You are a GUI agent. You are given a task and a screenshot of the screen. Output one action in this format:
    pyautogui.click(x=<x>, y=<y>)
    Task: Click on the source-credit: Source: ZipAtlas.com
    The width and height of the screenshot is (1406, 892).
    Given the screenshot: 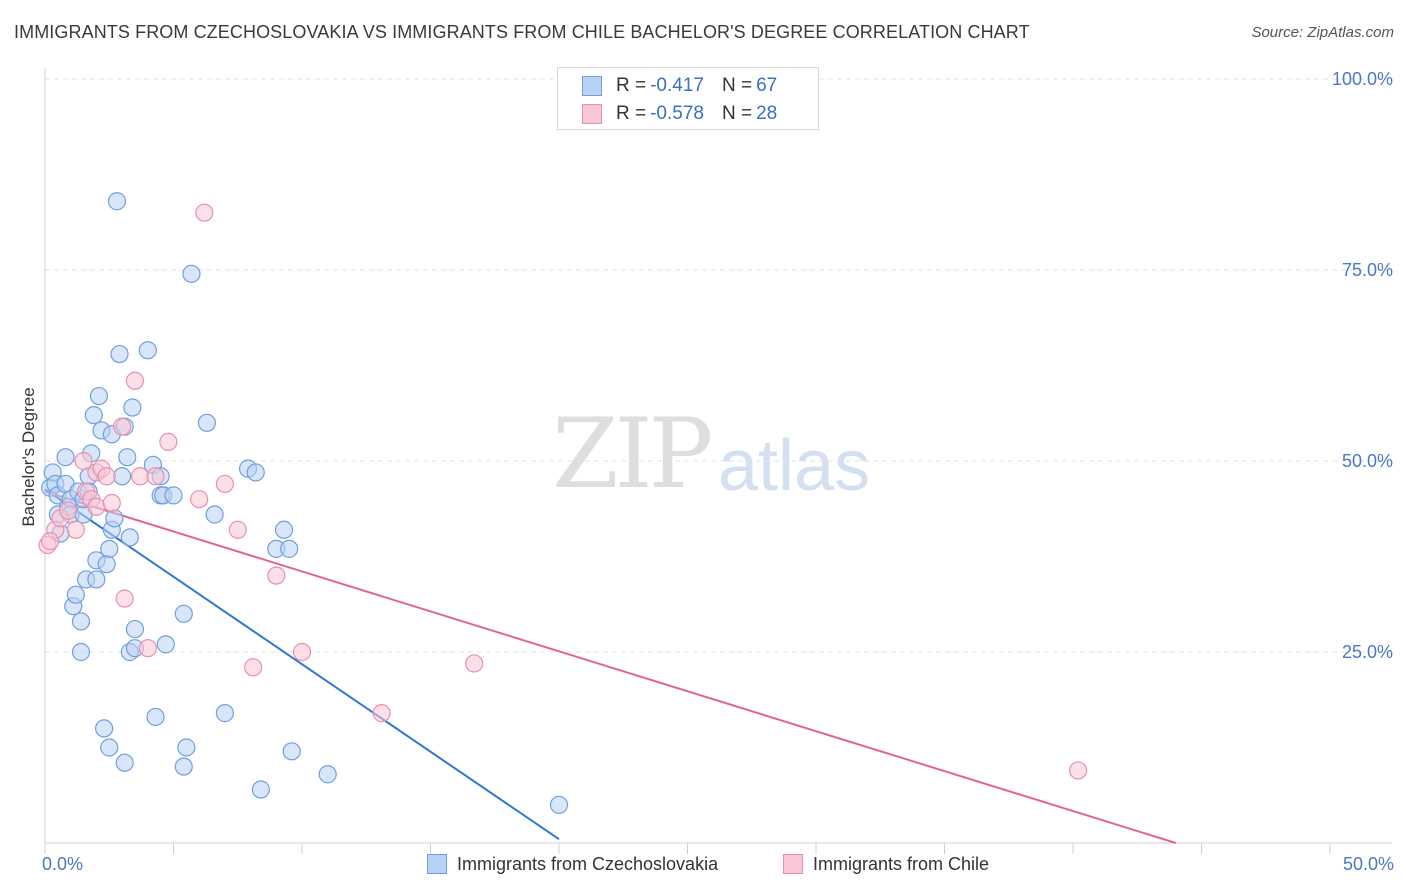 What is the action you would take?
    pyautogui.click(x=1322, y=32)
    